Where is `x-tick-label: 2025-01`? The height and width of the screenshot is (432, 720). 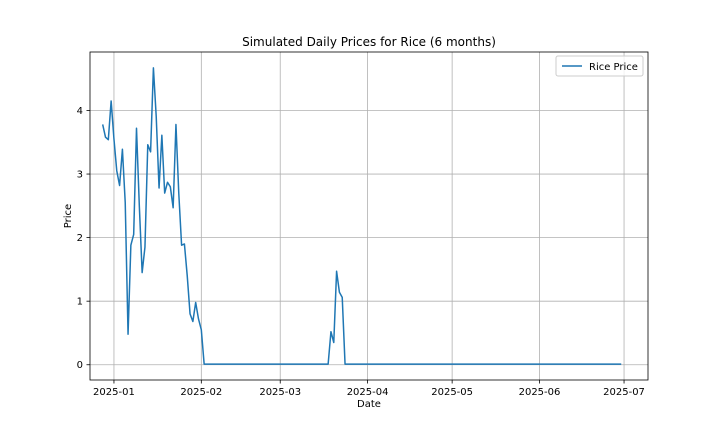
x-tick-label: 2025-01 is located at coordinates (114, 392).